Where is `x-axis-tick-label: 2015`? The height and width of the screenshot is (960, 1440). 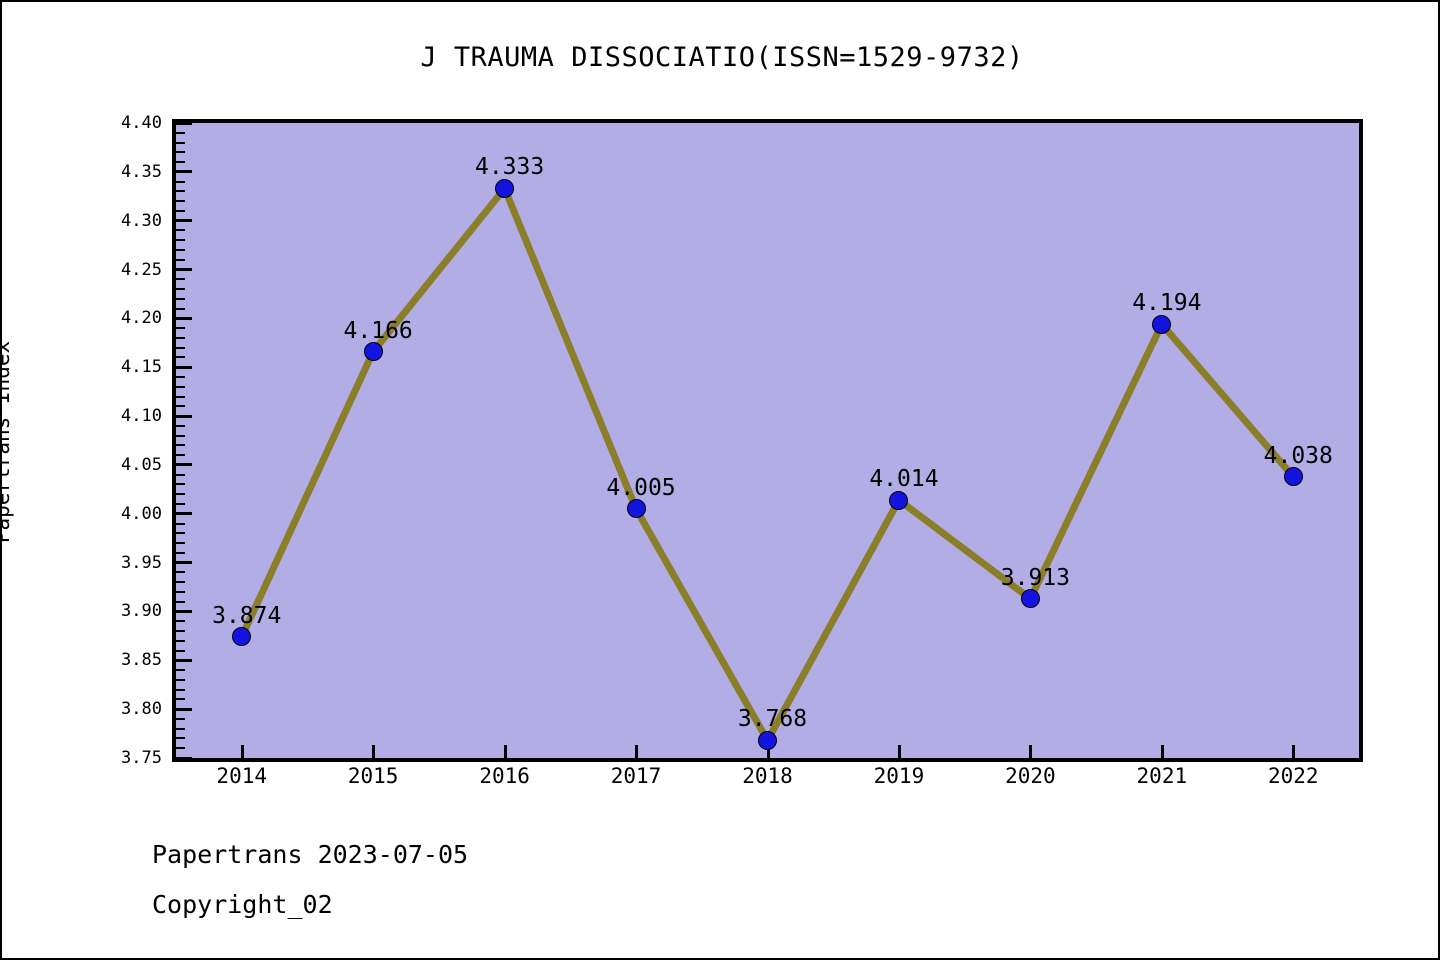
x-axis-tick-label: 2015 is located at coordinates (373, 776).